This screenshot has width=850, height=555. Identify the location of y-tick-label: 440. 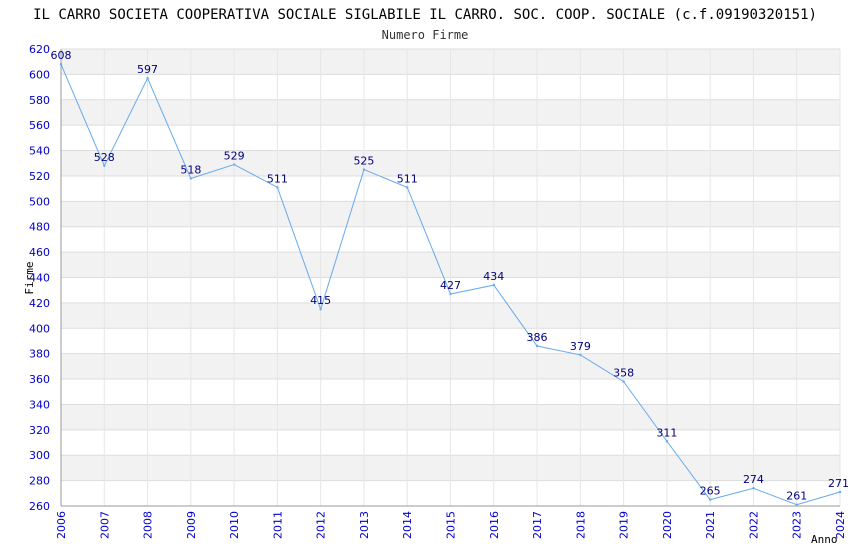
(39, 278).